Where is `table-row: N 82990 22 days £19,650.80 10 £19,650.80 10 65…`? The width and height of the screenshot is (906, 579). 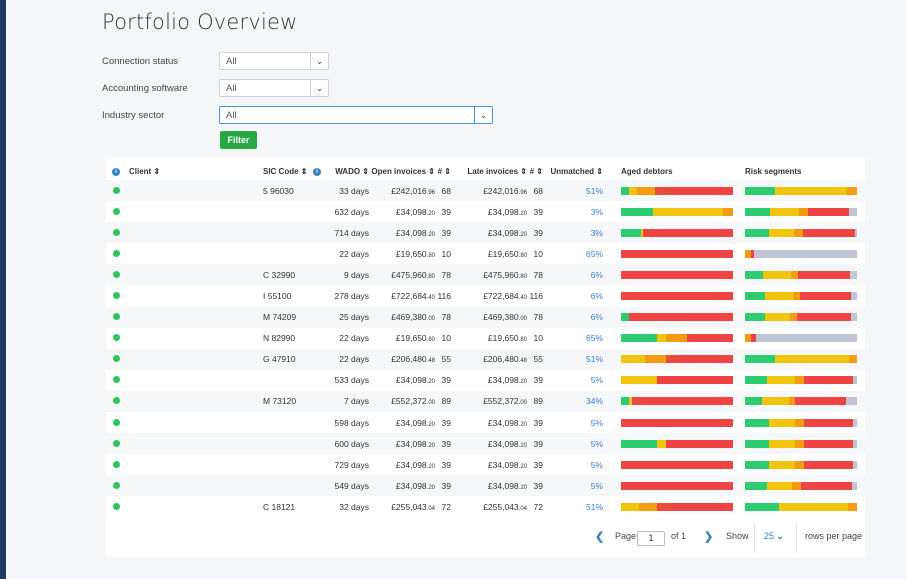 table-row: N 82990 22 days £19,650.80 10 £19,650.80 10 65… is located at coordinates (485, 338).